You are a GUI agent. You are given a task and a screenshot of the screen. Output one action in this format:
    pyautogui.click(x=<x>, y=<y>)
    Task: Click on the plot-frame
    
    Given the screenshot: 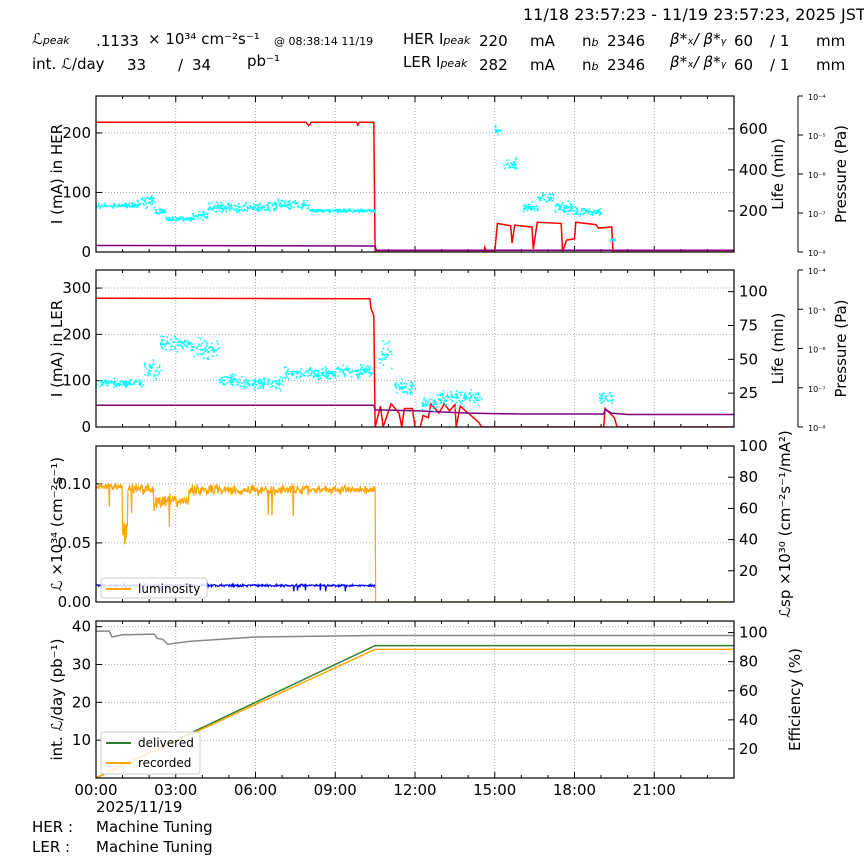 What is the action you would take?
    pyautogui.click(x=415, y=699)
    